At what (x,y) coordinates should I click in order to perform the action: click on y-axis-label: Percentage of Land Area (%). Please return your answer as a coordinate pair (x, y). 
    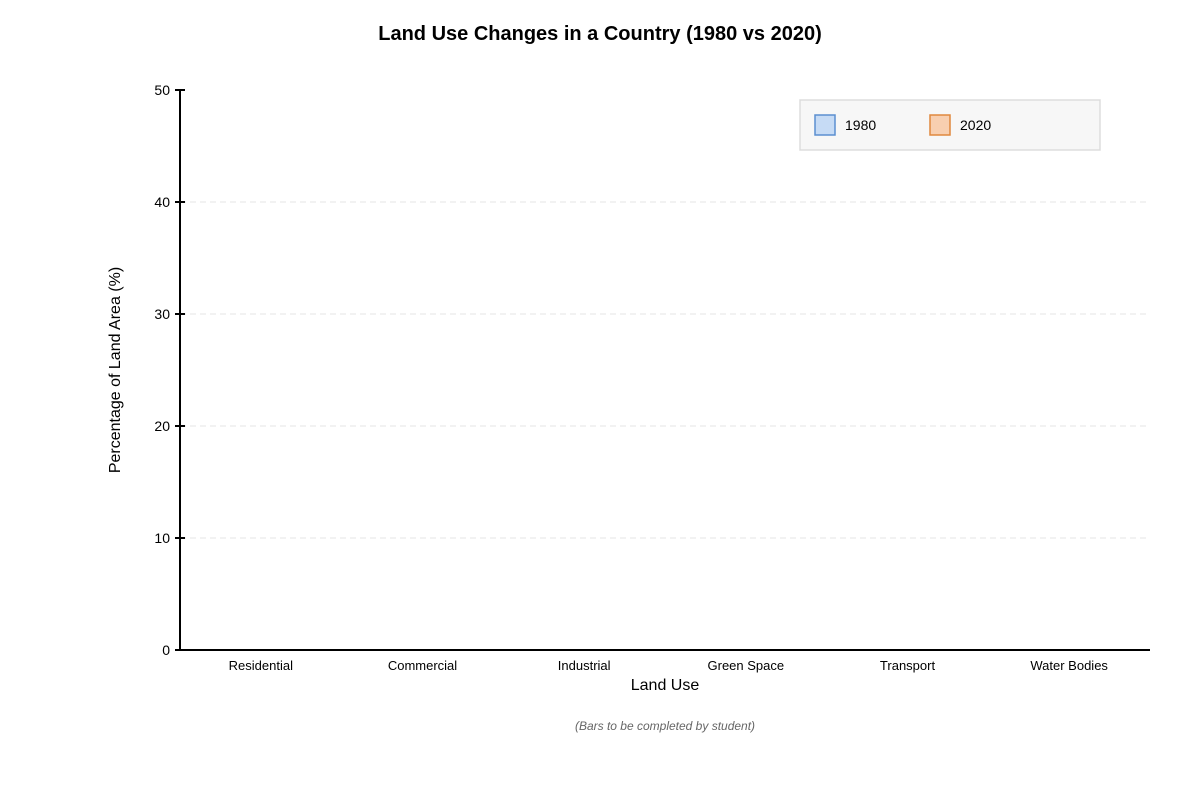
    Looking at the image, I should click on (115, 370).